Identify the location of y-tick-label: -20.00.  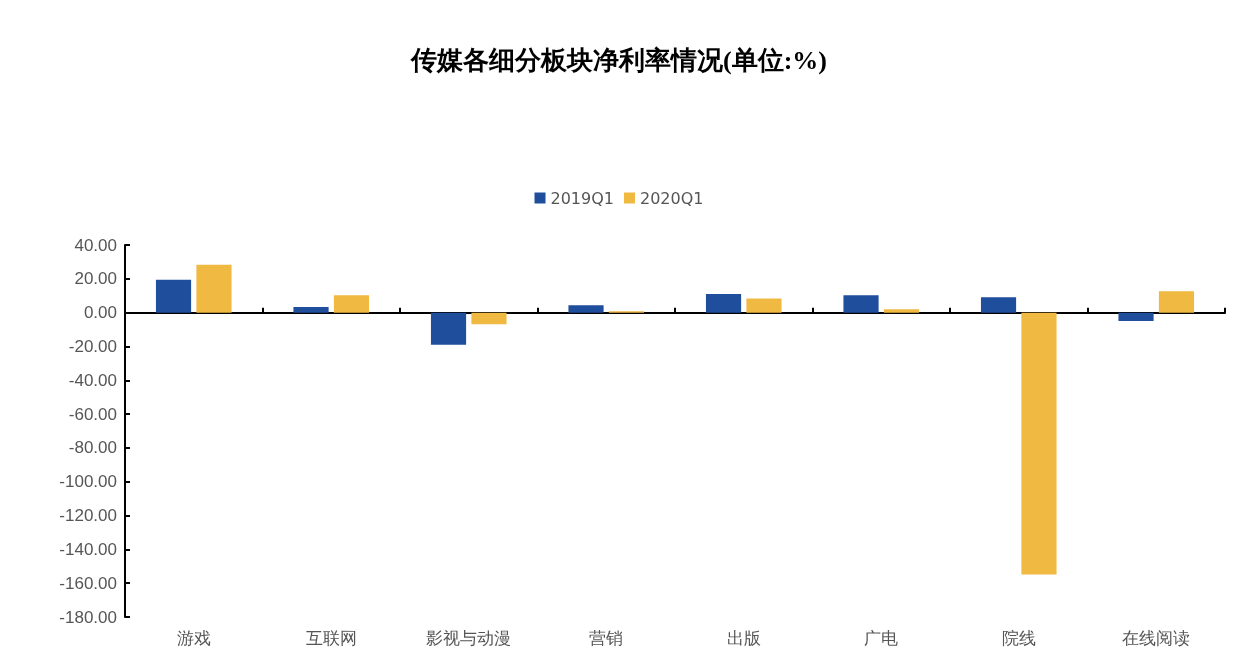
(92, 346).